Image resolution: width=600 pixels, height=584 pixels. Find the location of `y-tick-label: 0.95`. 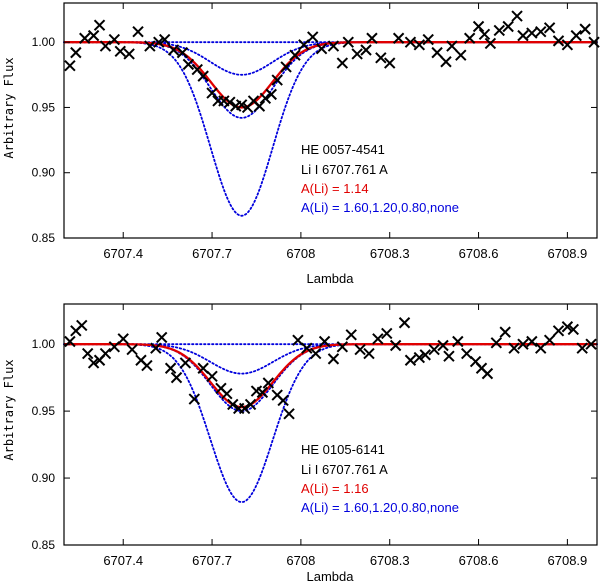

y-tick-label: 0.95 is located at coordinates (44, 107).